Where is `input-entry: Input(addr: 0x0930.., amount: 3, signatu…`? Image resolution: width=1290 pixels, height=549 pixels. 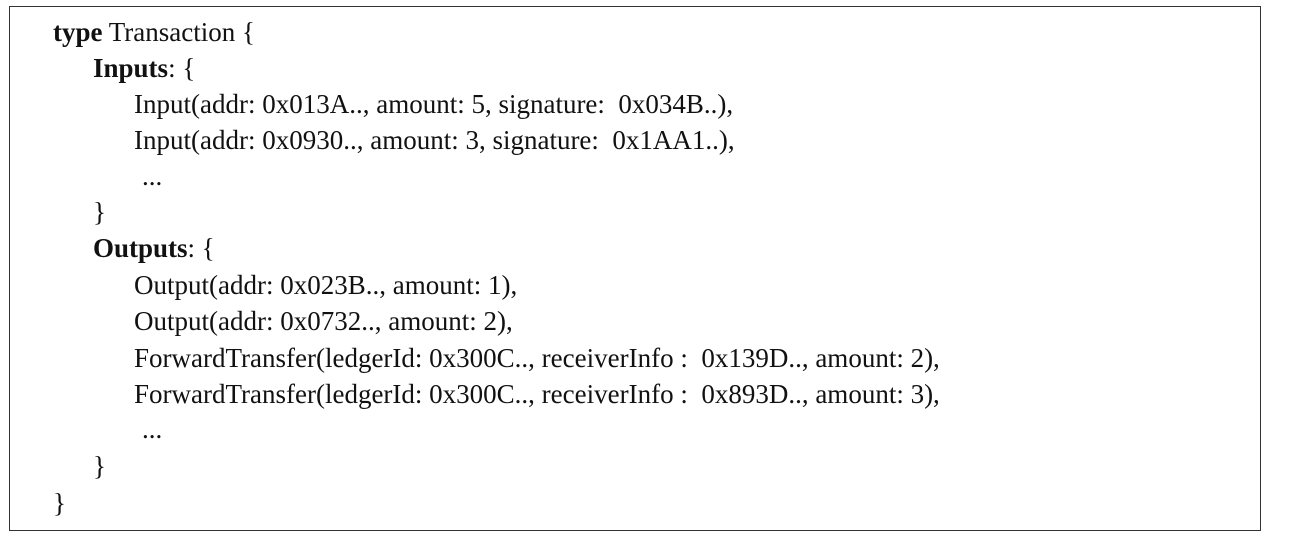
input-entry: Input(addr: 0x0930.., amount: 3, signatu… is located at coordinates (434, 140).